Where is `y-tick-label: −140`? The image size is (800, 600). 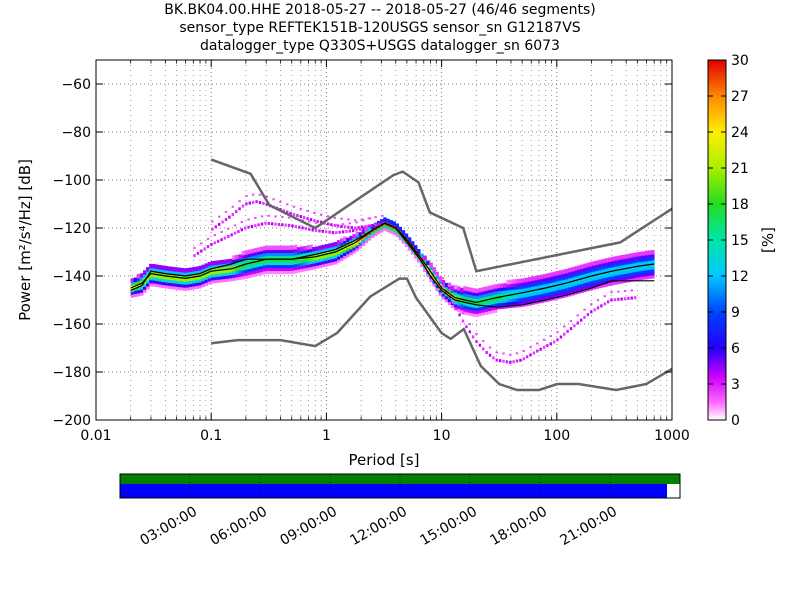
y-tick-label: −140 is located at coordinates (72, 277).